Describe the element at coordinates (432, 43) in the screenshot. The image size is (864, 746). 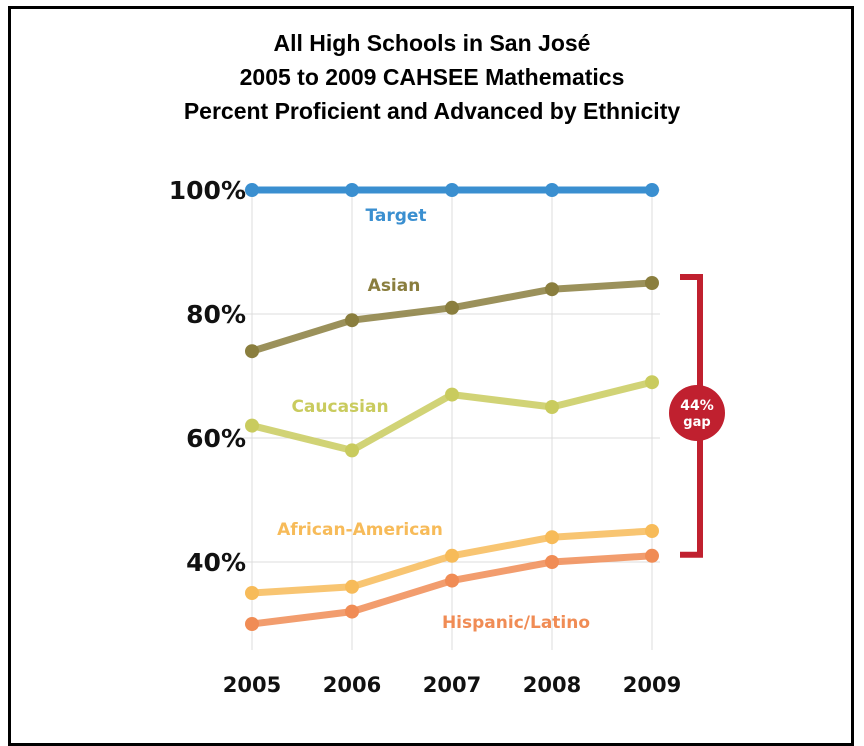
I see `chart-title-line-1: All High Schools in San José` at that location.